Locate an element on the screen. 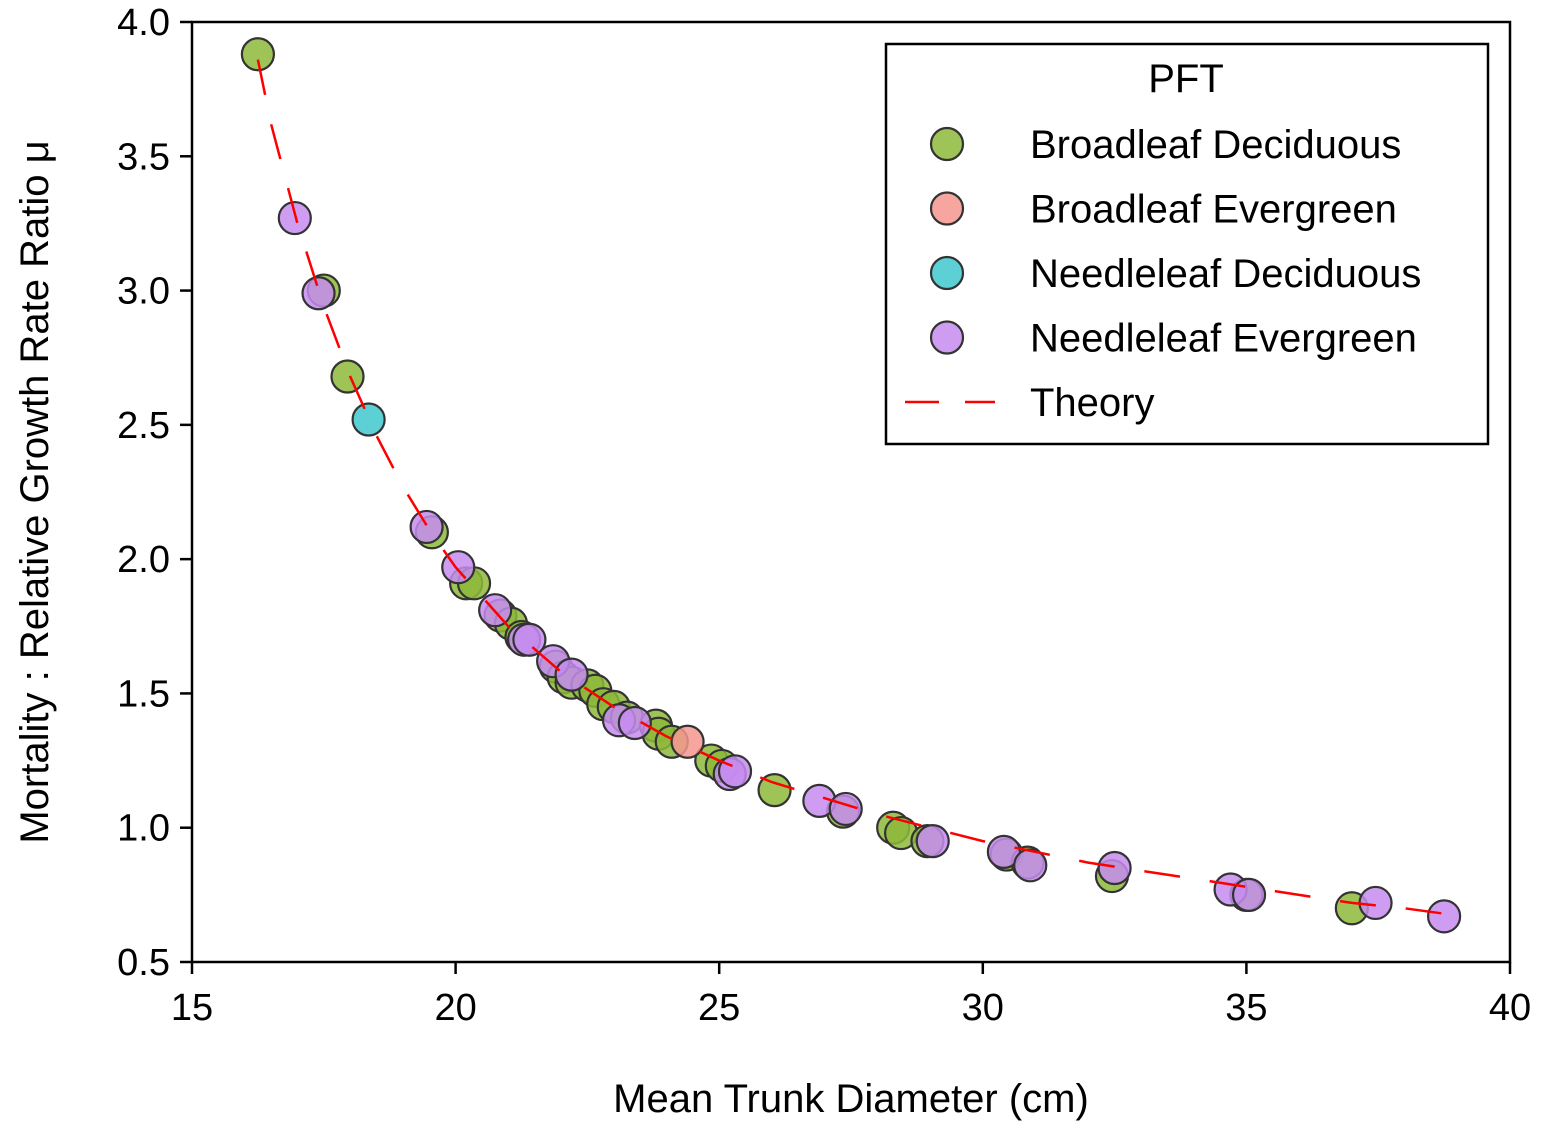 This screenshot has height=1127, width=1546. legend-item: Theory is located at coordinates (1030, 403).